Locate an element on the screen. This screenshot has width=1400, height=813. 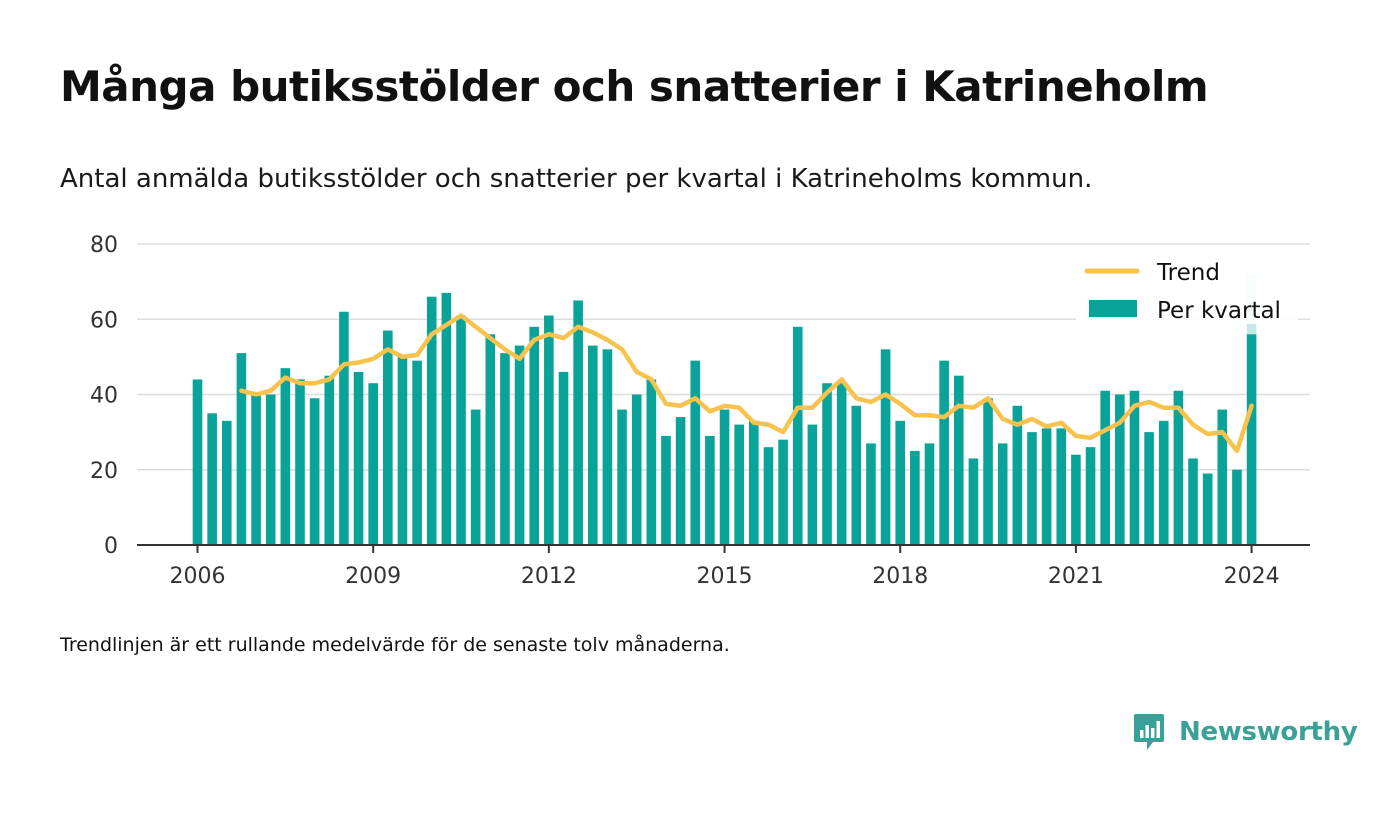
y-tick-label: 0 is located at coordinates (111, 546).